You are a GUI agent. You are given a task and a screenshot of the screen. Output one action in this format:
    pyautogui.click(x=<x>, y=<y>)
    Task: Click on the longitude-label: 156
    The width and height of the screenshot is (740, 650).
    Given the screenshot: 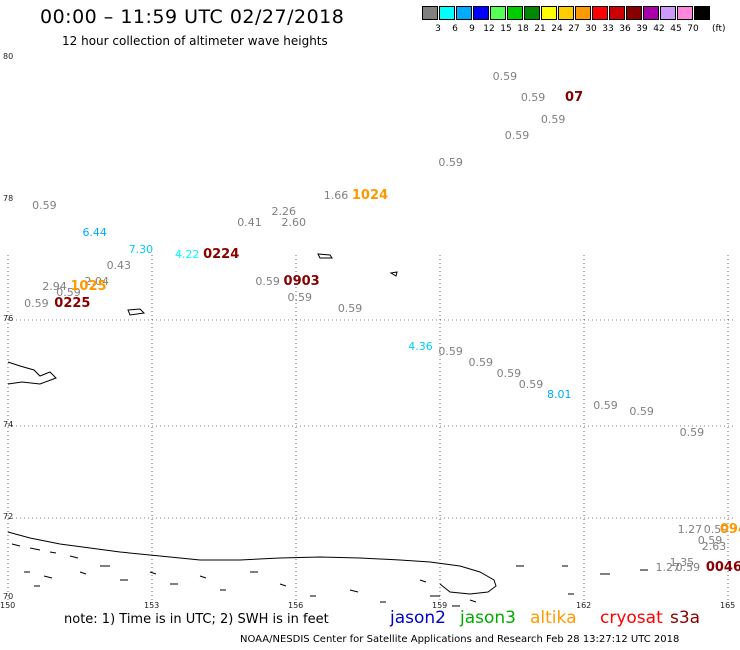 What is the action you would take?
    pyautogui.click(x=296, y=605)
    